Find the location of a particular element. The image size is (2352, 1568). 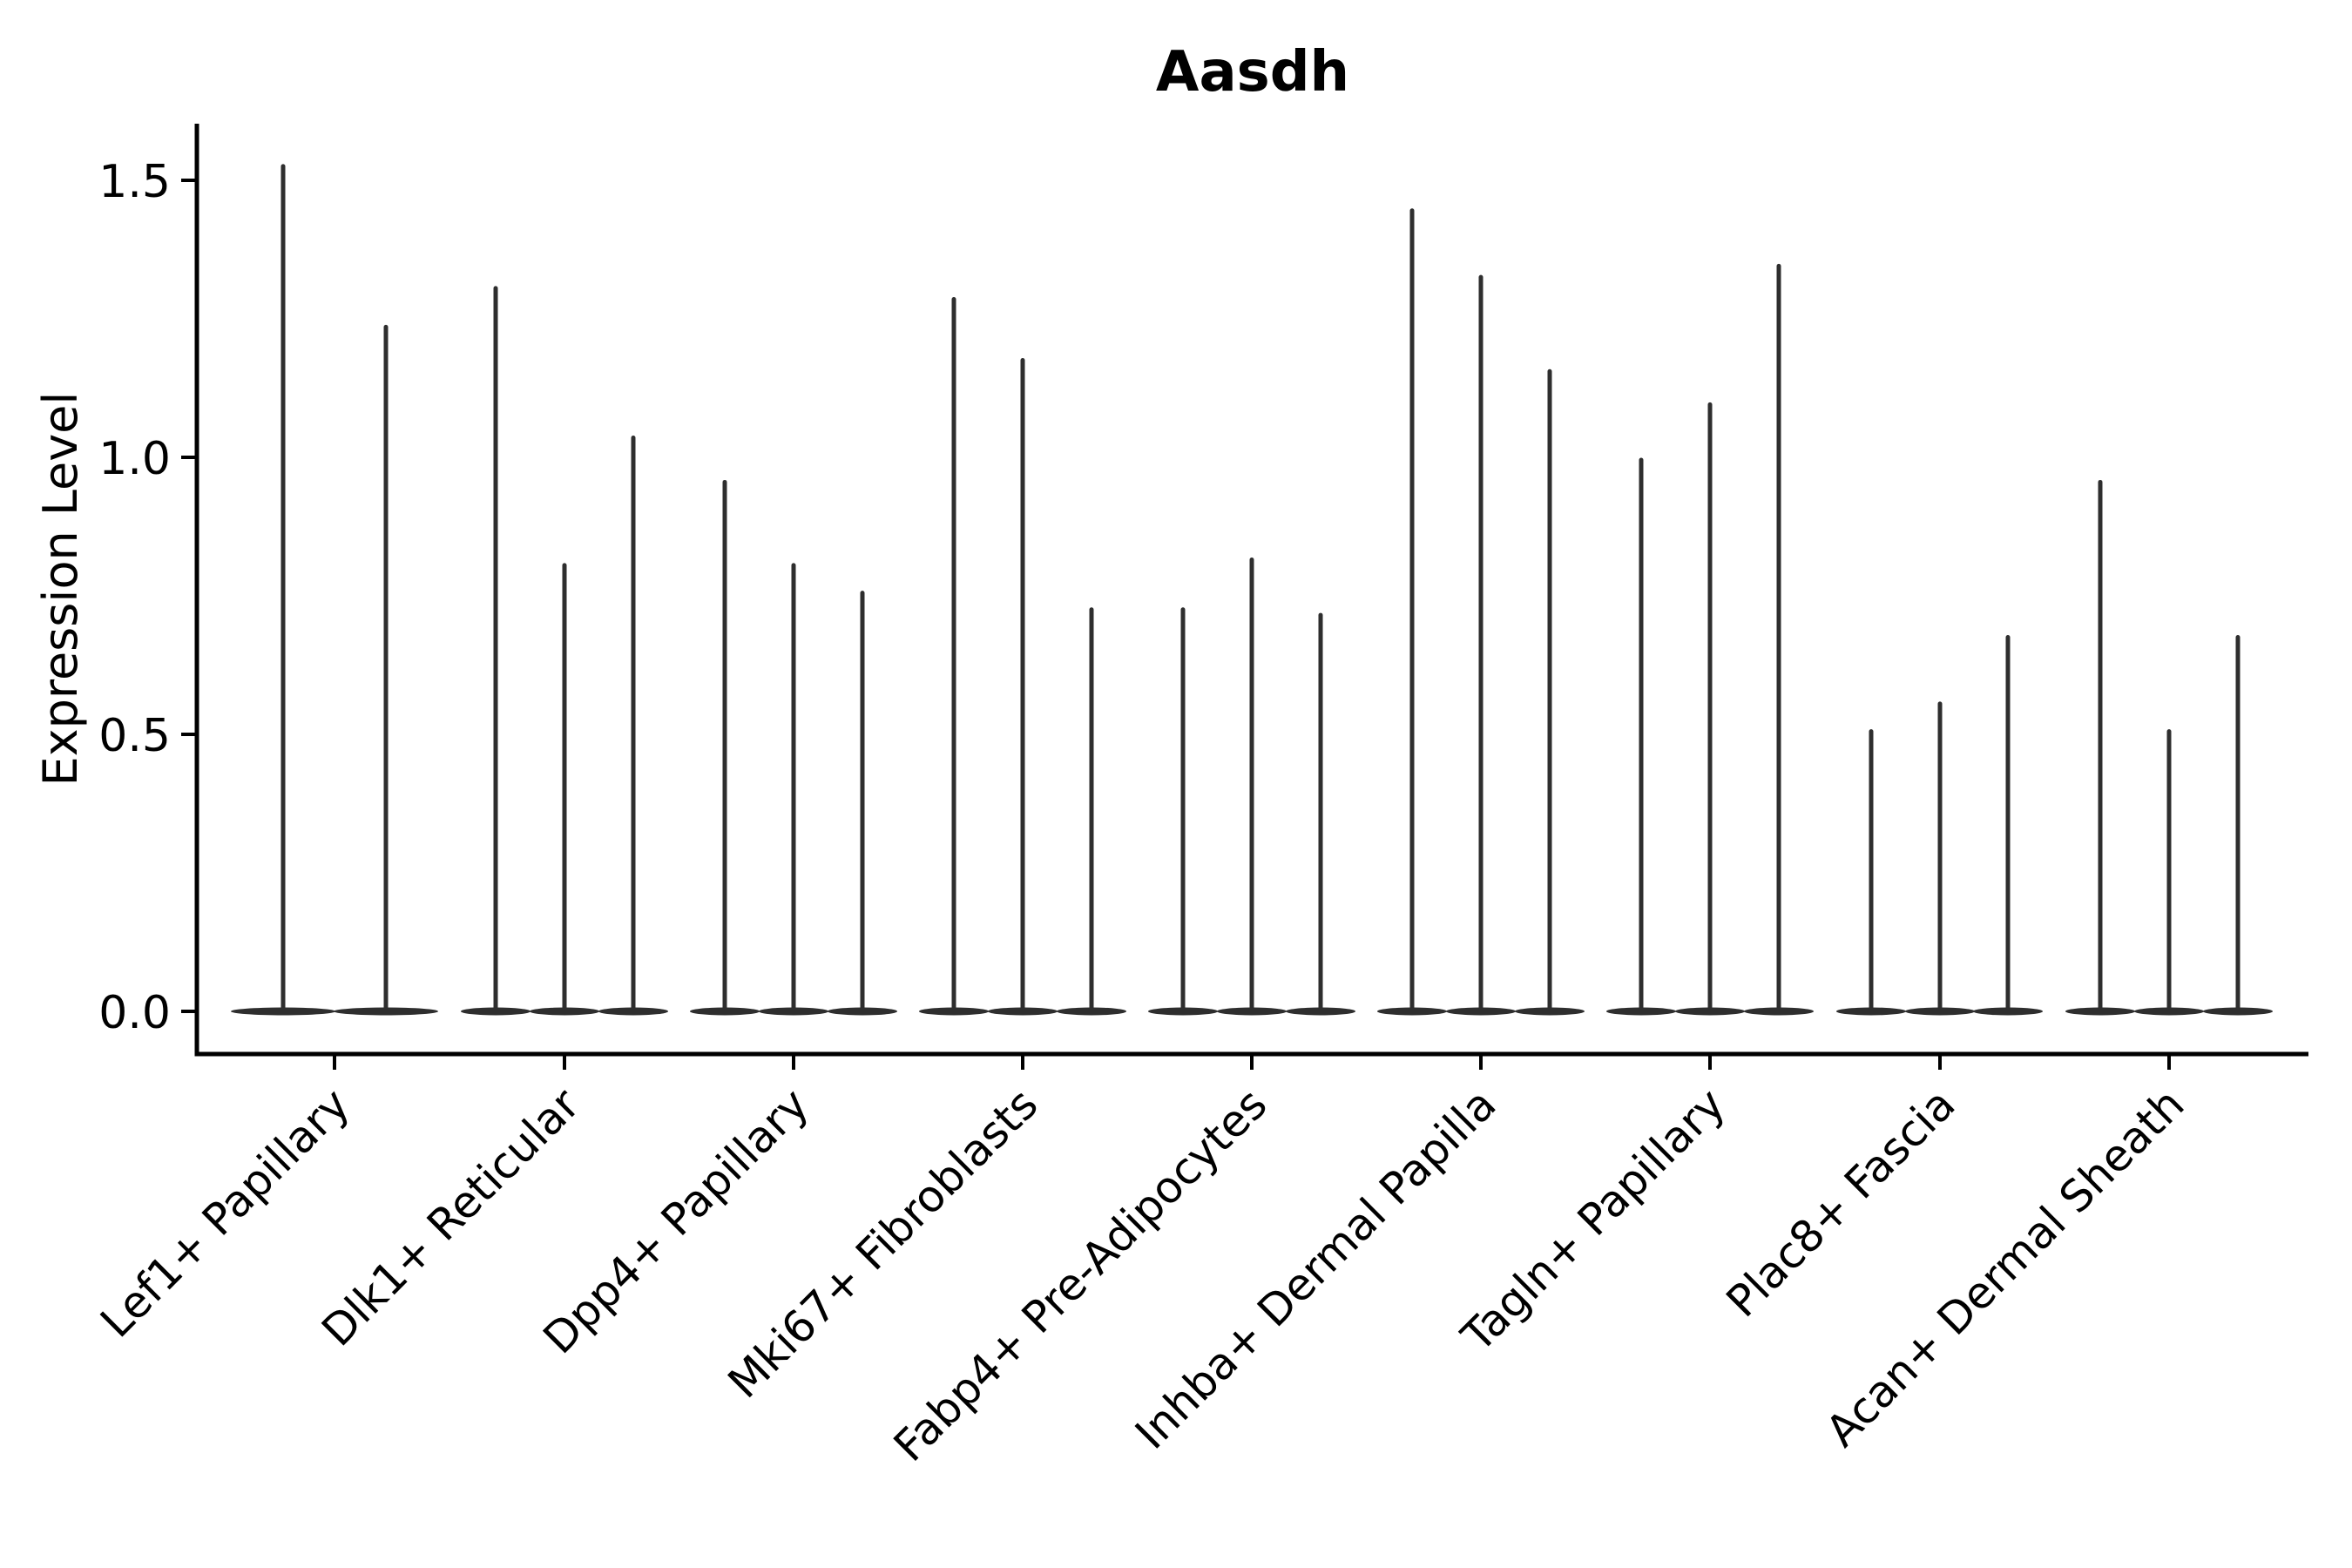

y-tick-label: 1.0 is located at coordinates (134, 459).